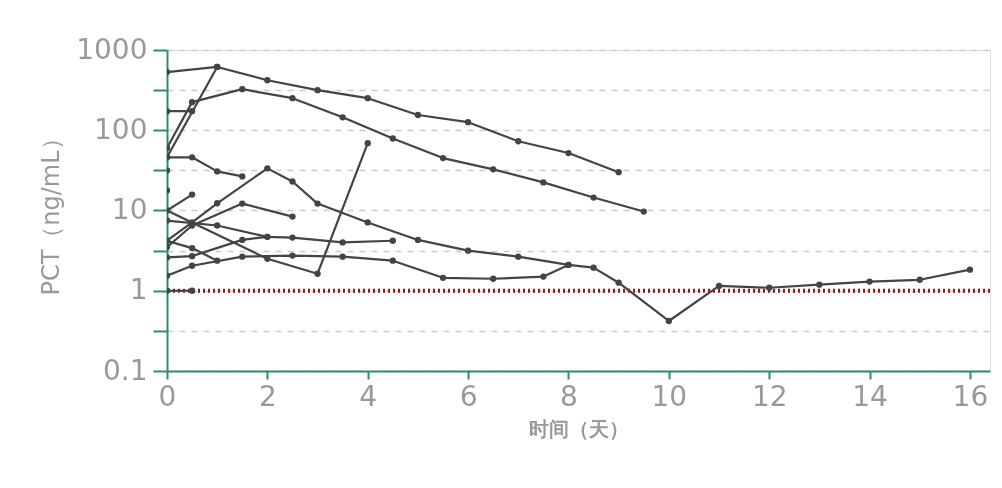 This screenshot has height=488, width=1002. What do you see at coordinates (368, 396) in the screenshot?
I see `x-tick-label: 4` at bounding box center [368, 396].